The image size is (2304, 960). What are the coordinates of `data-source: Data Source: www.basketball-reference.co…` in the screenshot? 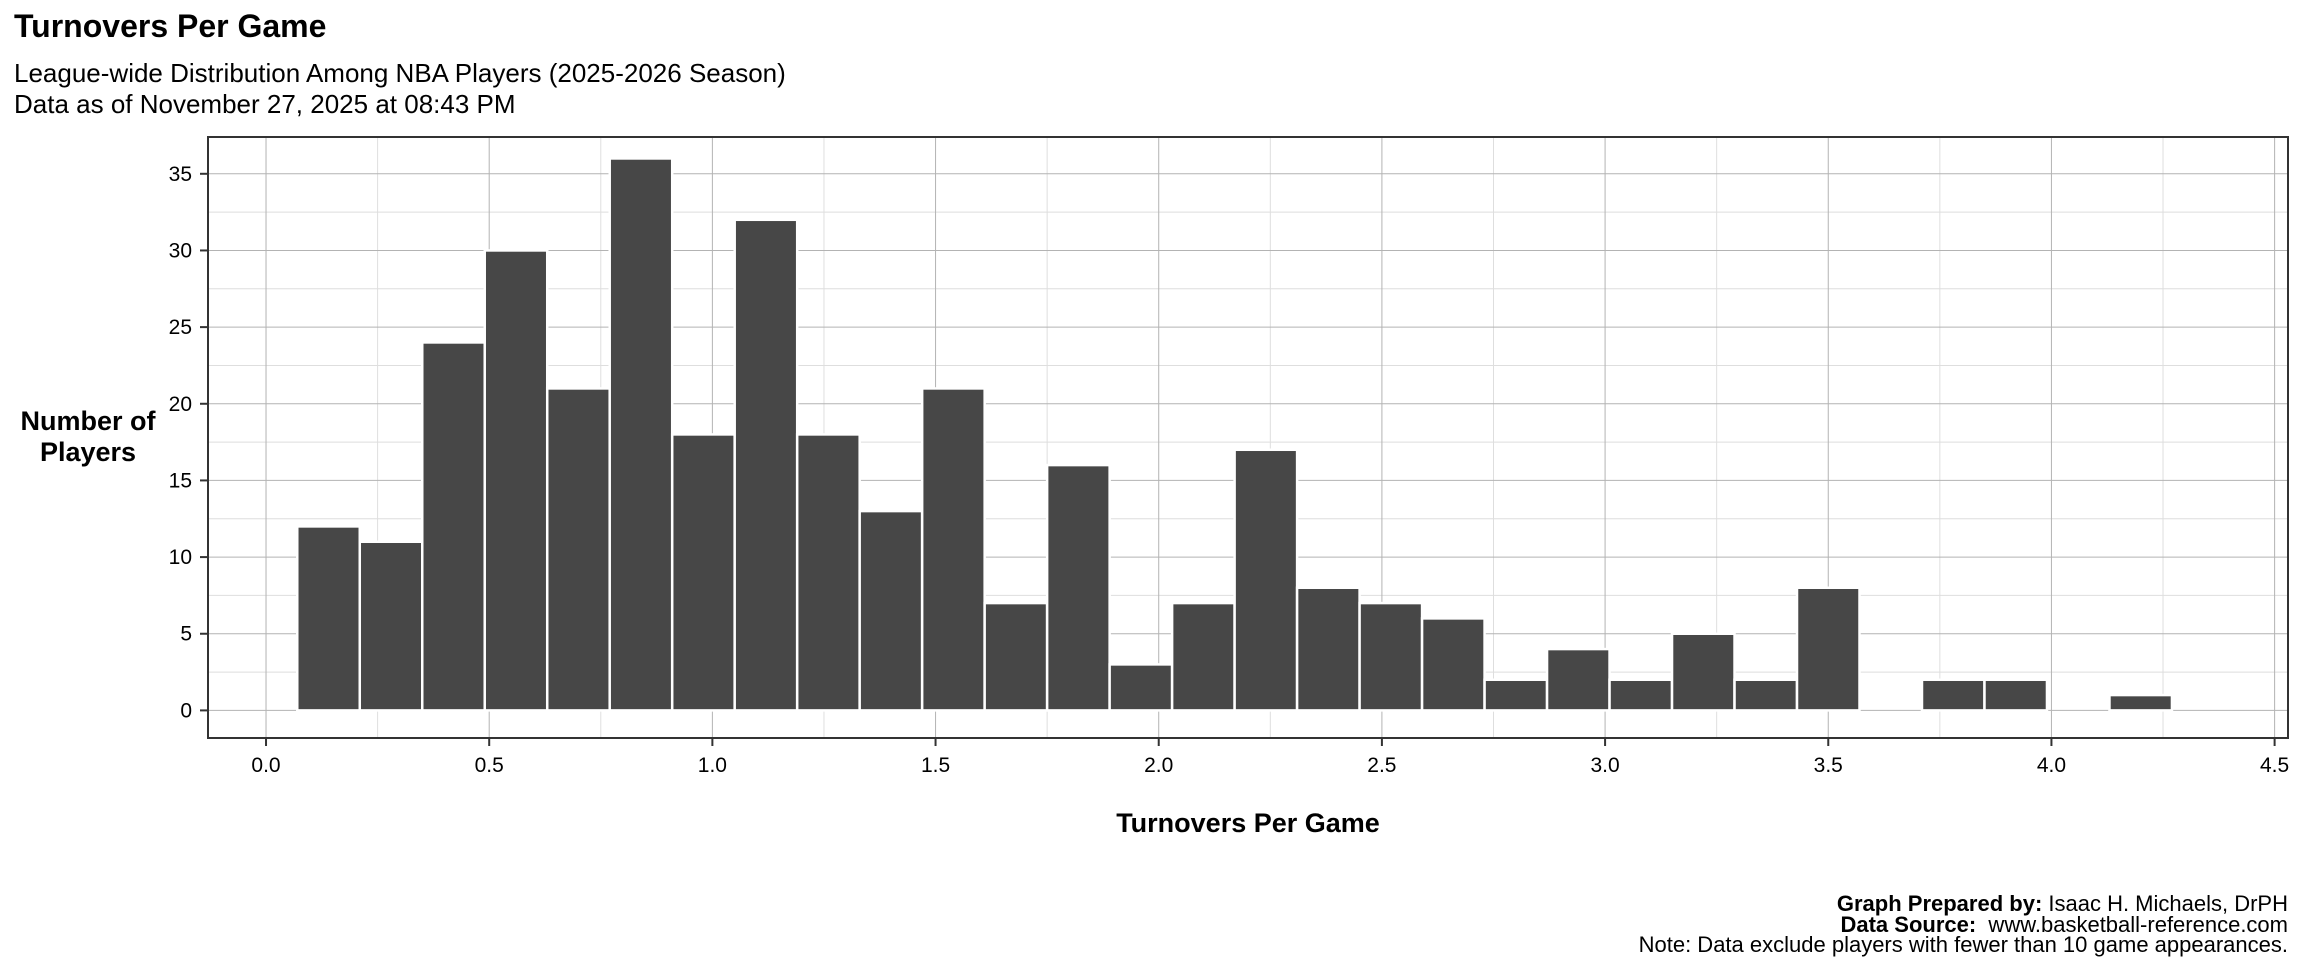 It's located at (2064, 924).